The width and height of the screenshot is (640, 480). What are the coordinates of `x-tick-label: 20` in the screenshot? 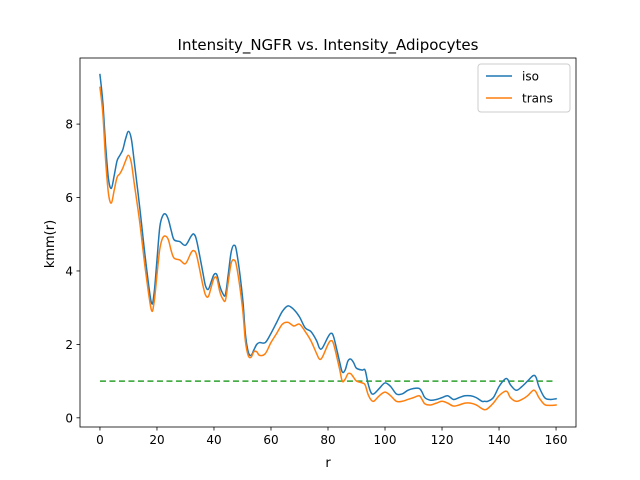 It's located at (156, 440).